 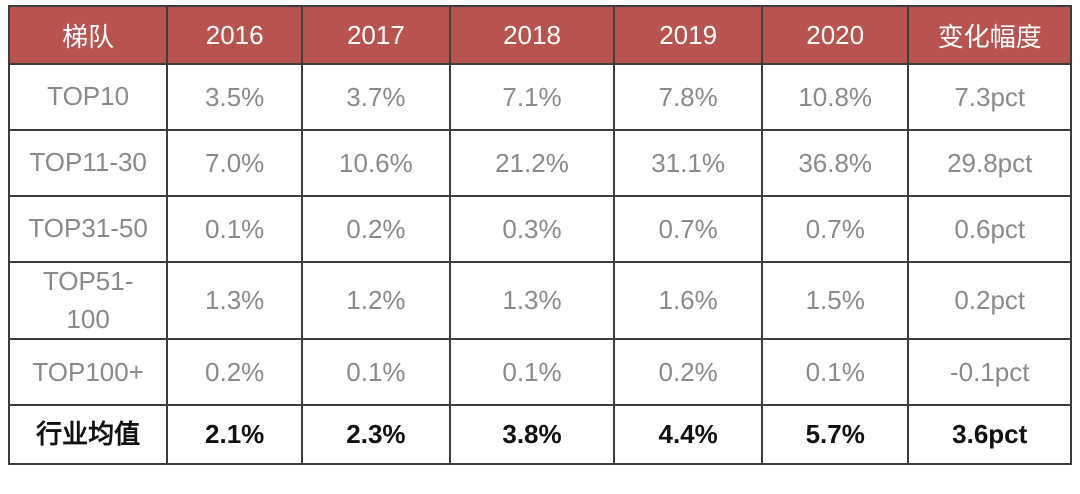 What do you see at coordinates (532, 97) in the screenshot?
I see `table-cell: 7.1%` at bounding box center [532, 97].